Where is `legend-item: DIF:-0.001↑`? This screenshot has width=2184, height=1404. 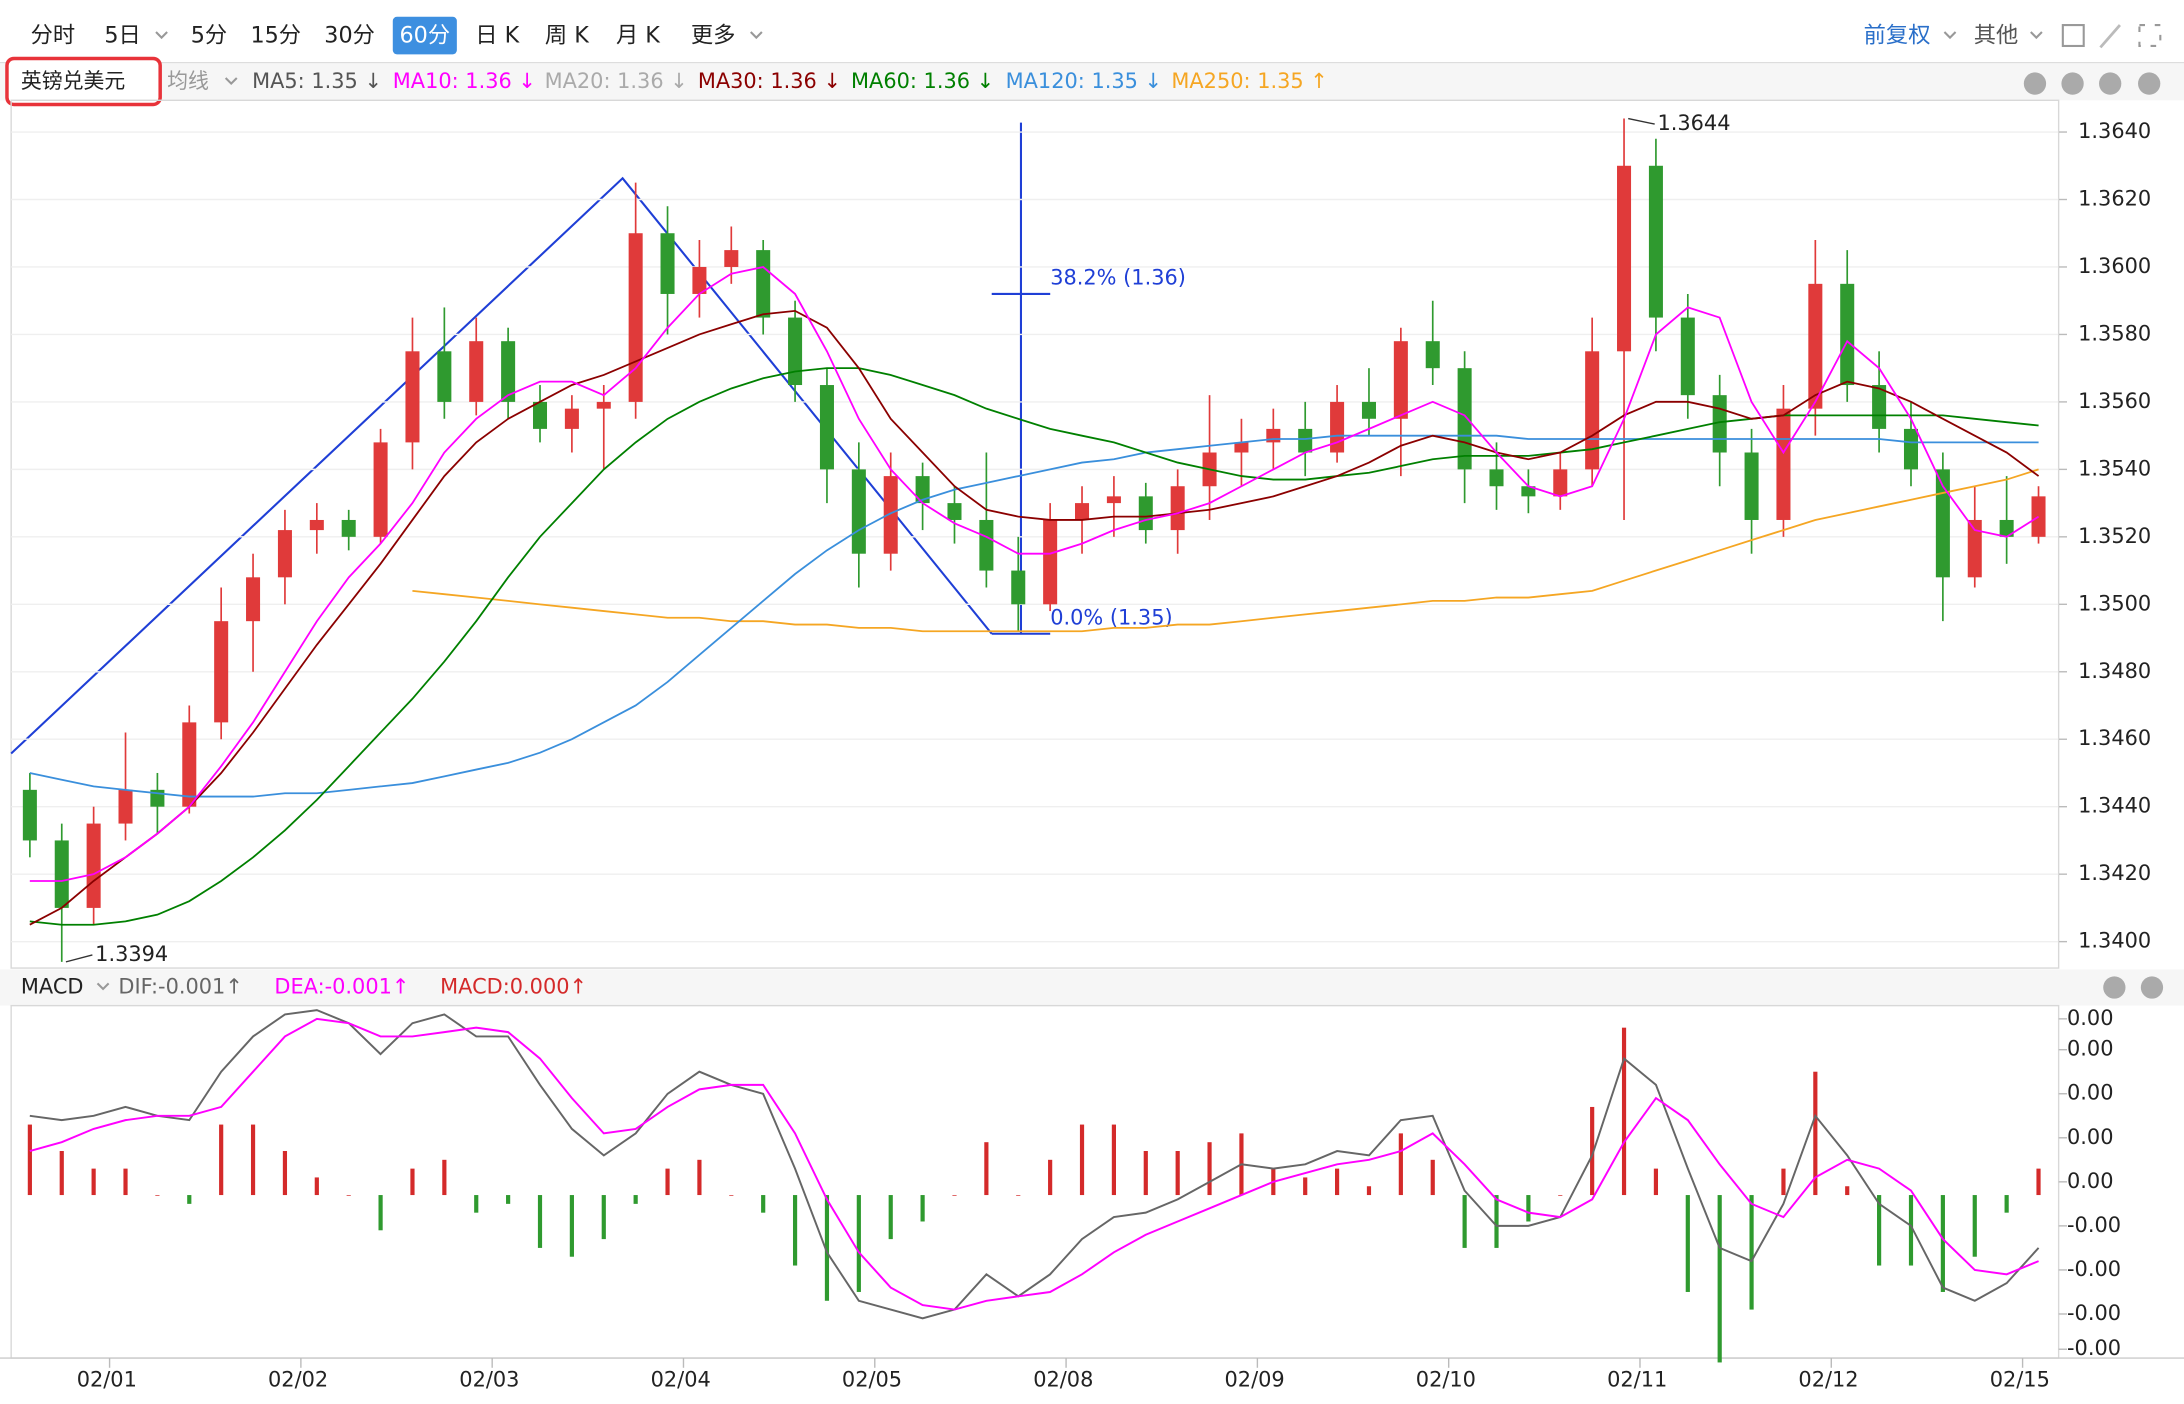
legend-item: DIF:-0.001↑ is located at coordinates (180, 987).